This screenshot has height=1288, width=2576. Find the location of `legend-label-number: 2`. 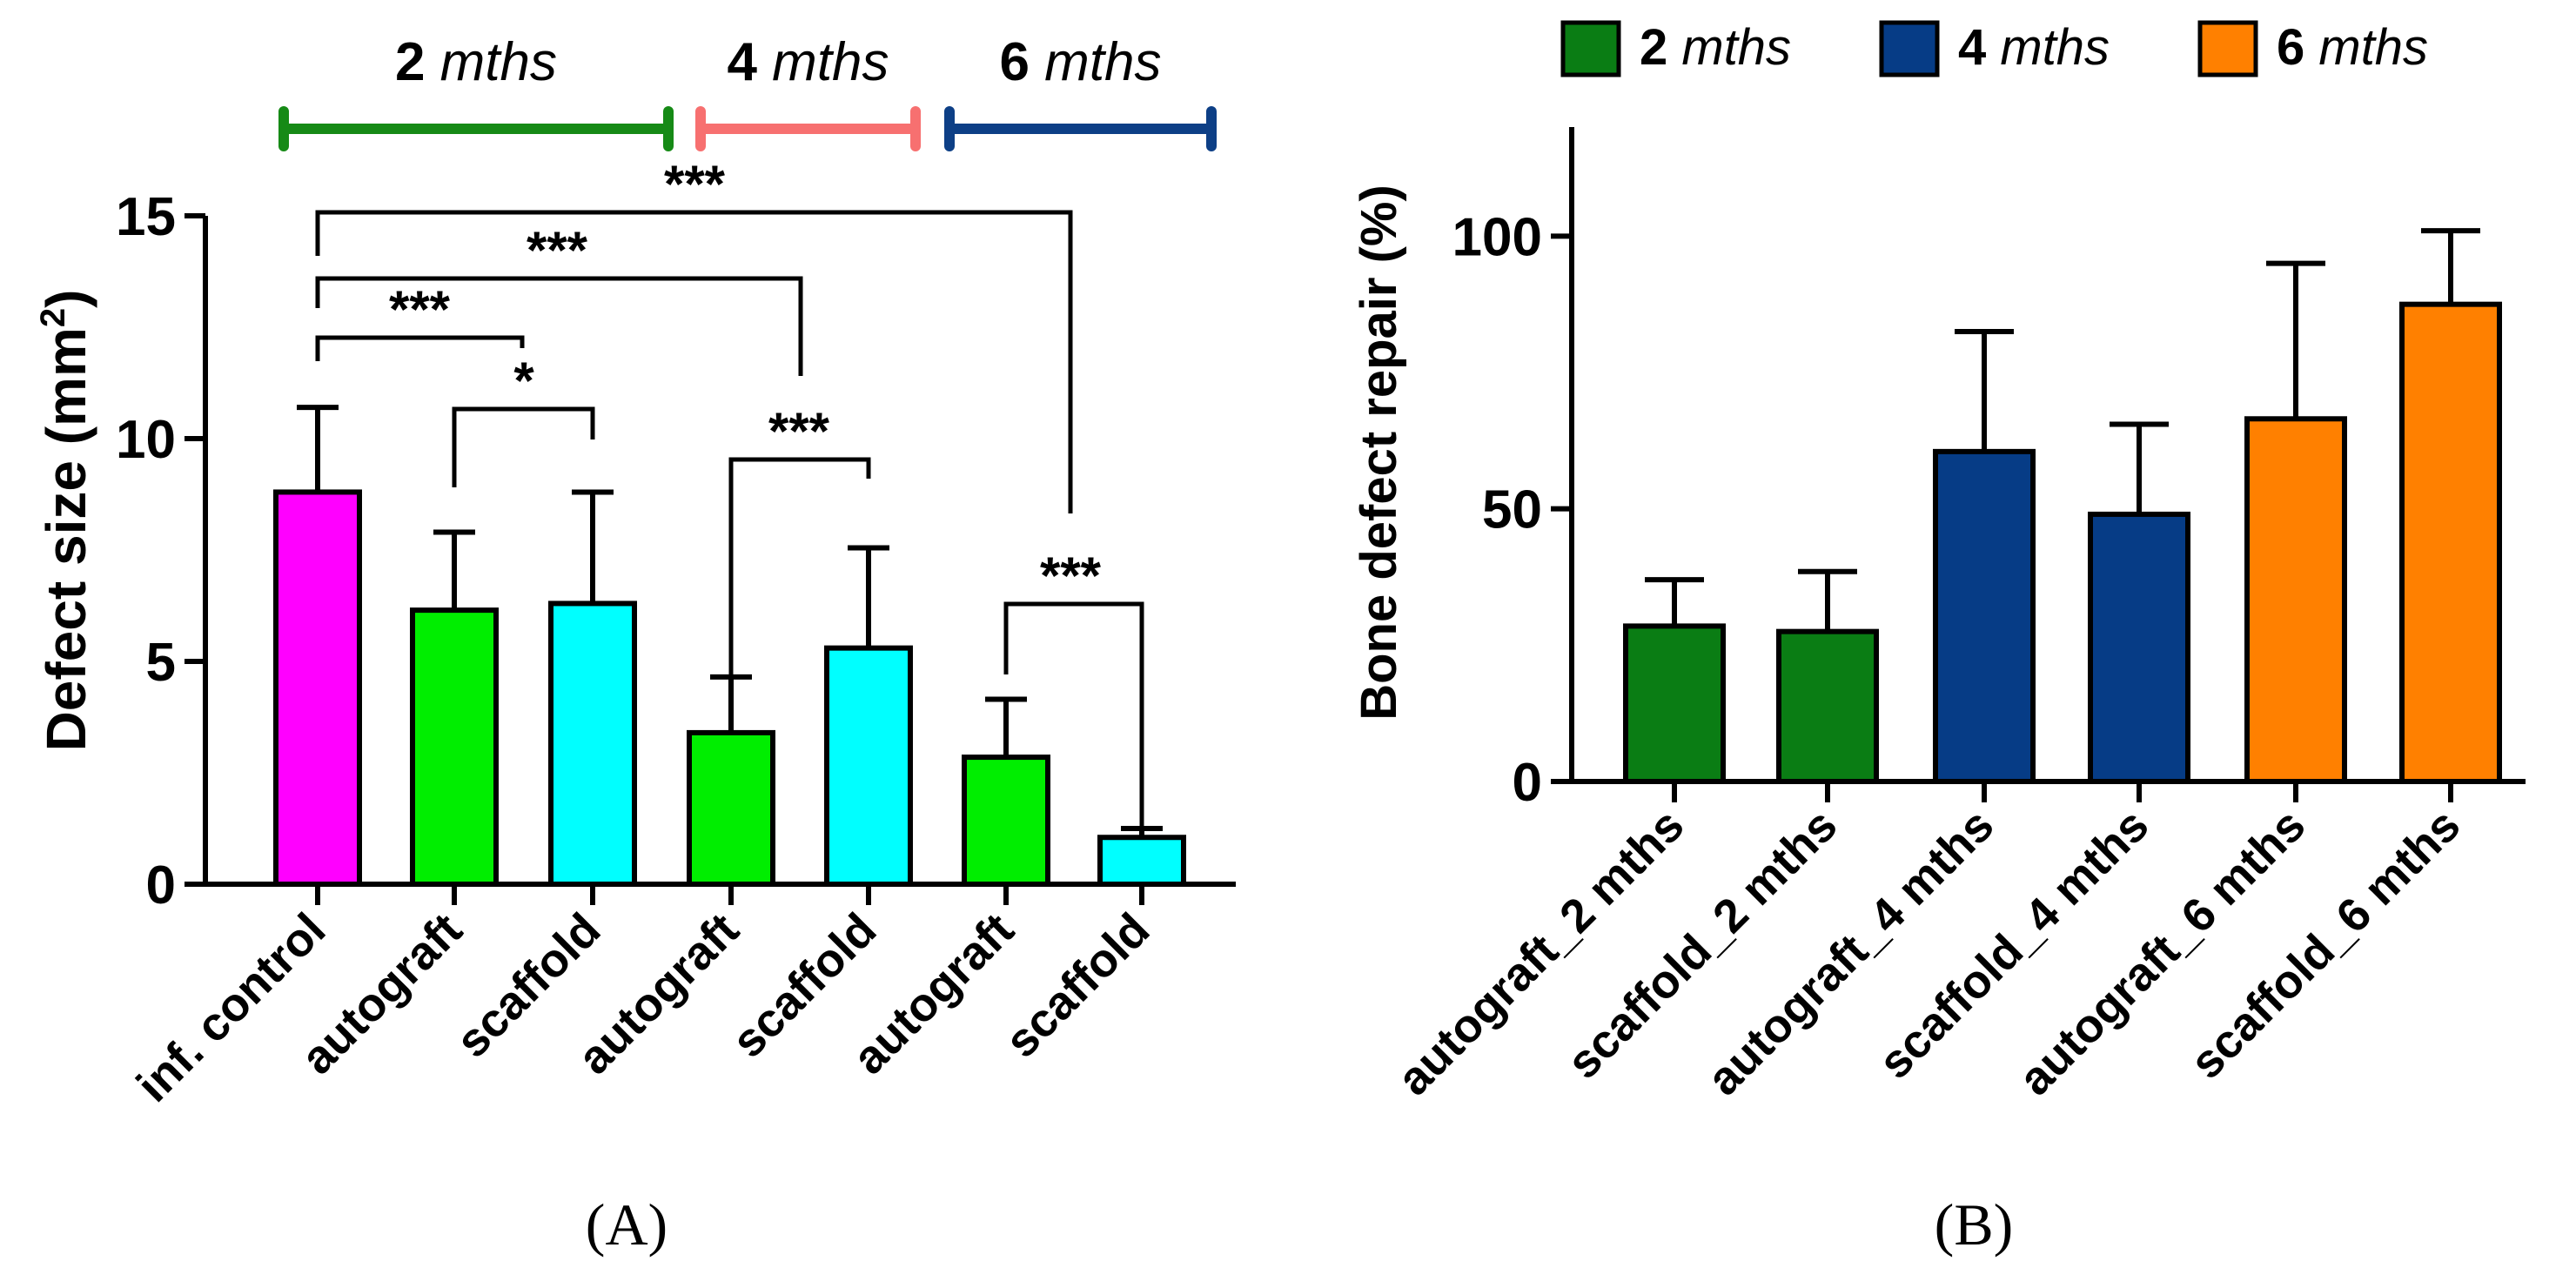

legend-label-number: 2 is located at coordinates (1661, 47).